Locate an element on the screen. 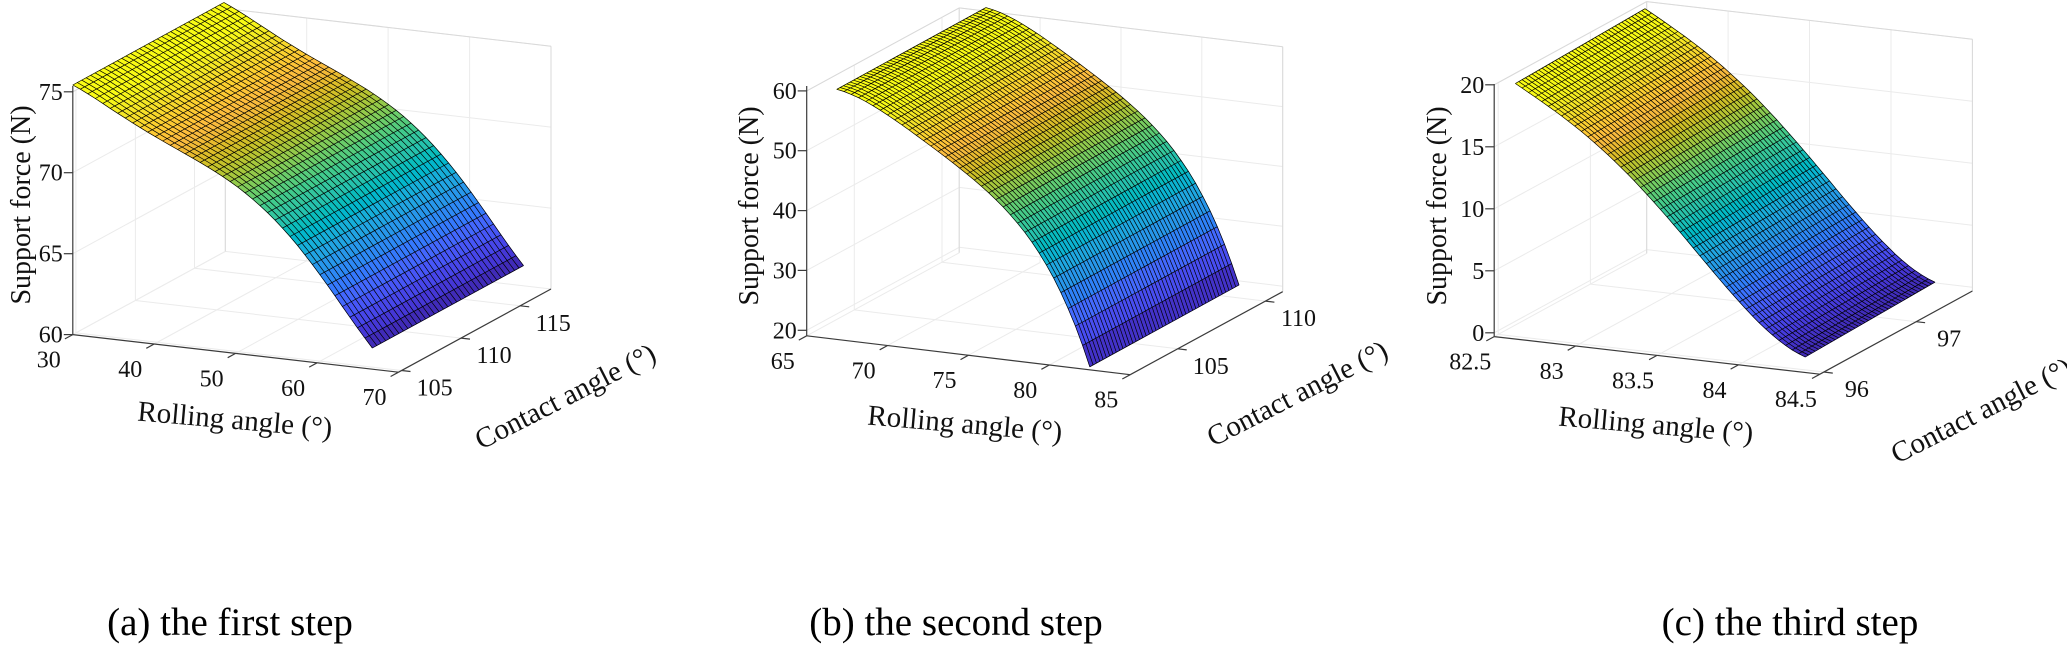  svg-text: 97 is located at coordinates (1949, 340).